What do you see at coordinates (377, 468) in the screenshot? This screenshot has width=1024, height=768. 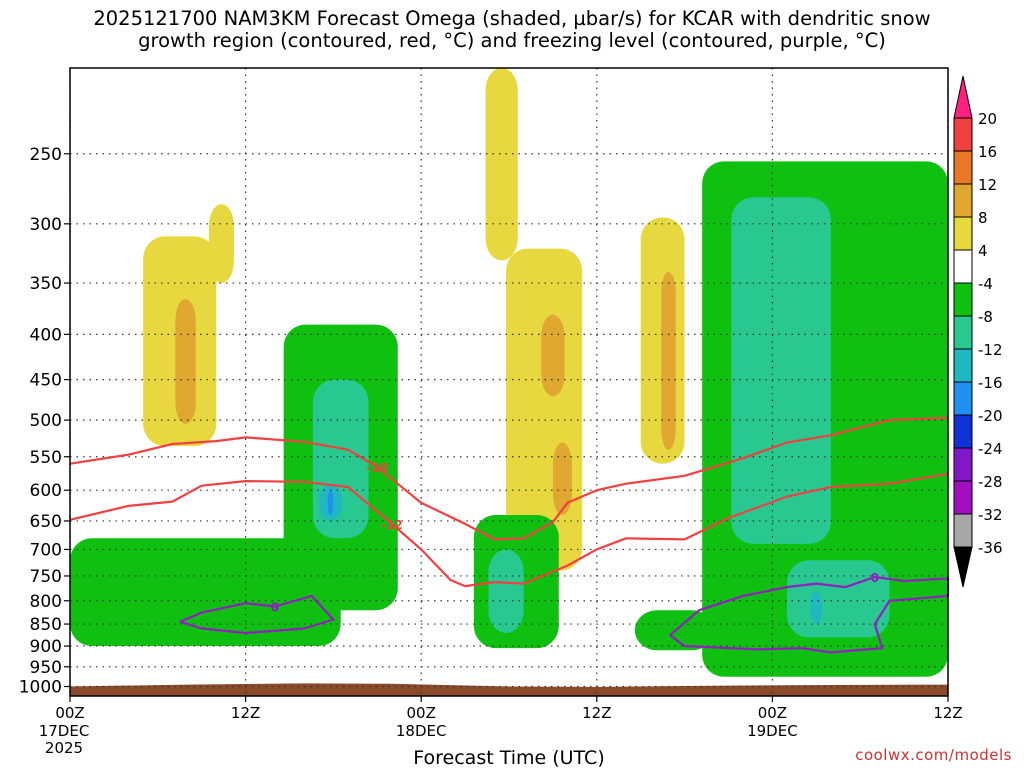 I see `contour-label-2: -18` at bounding box center [377, 468].